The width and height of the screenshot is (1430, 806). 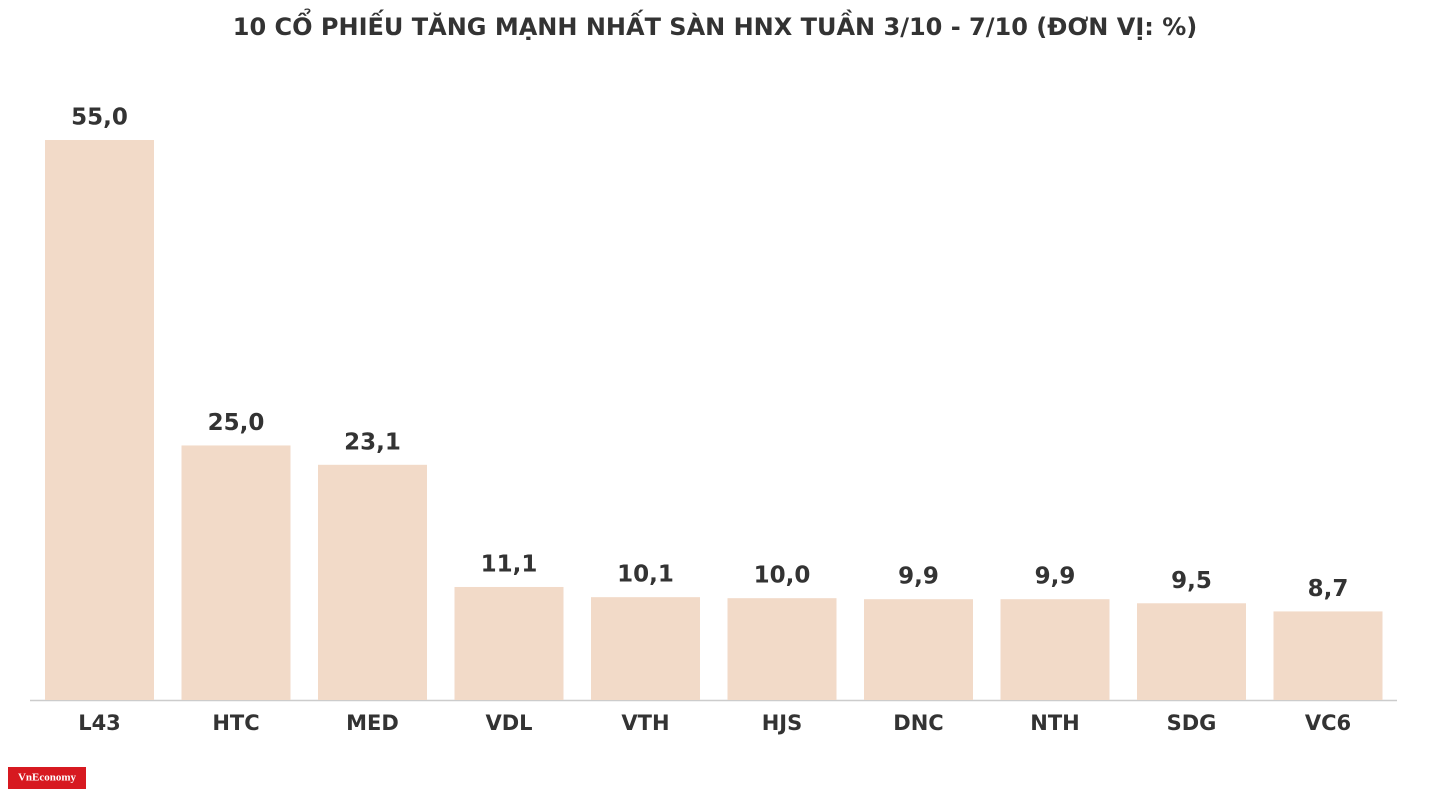 I want to click on value-label: 55,0, so click(x=99, y=118).